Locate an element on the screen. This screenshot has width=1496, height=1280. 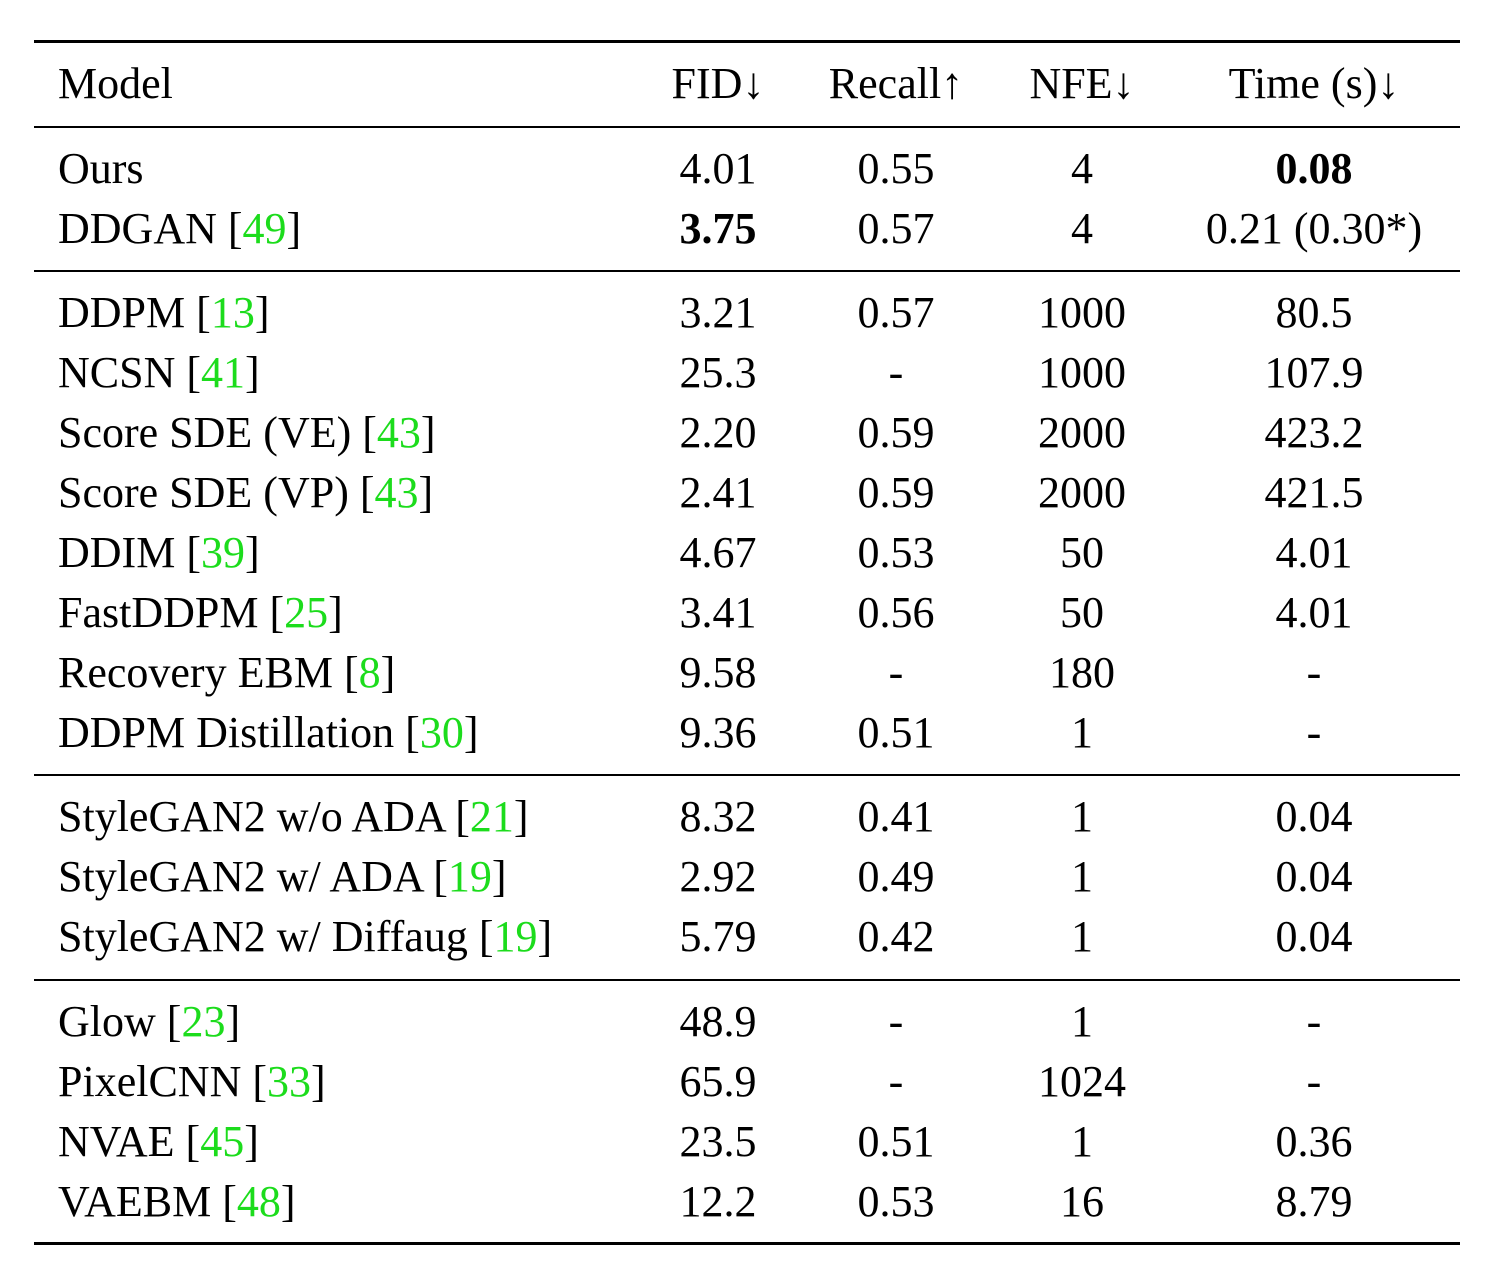
model-cell: Glow [23] is located at coordinates (149, 1021).